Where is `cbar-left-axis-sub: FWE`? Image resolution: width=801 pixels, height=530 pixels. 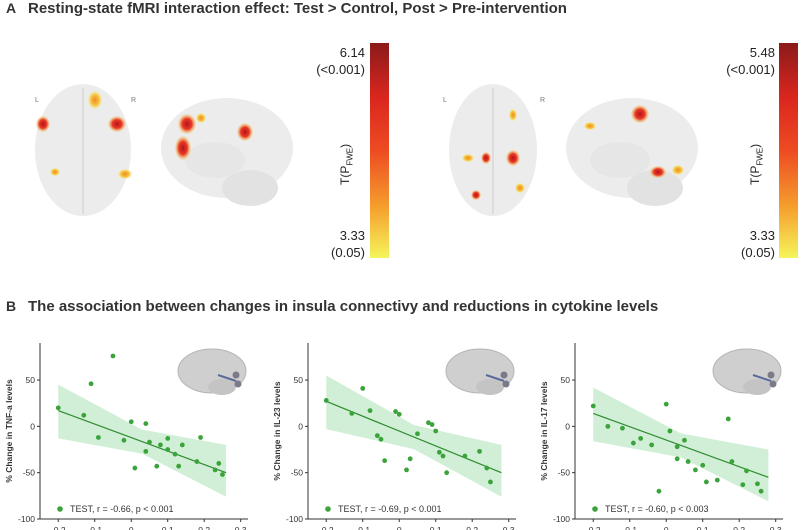
cbar-left-axis-sub: FWE is located at coordinates (350, 156).